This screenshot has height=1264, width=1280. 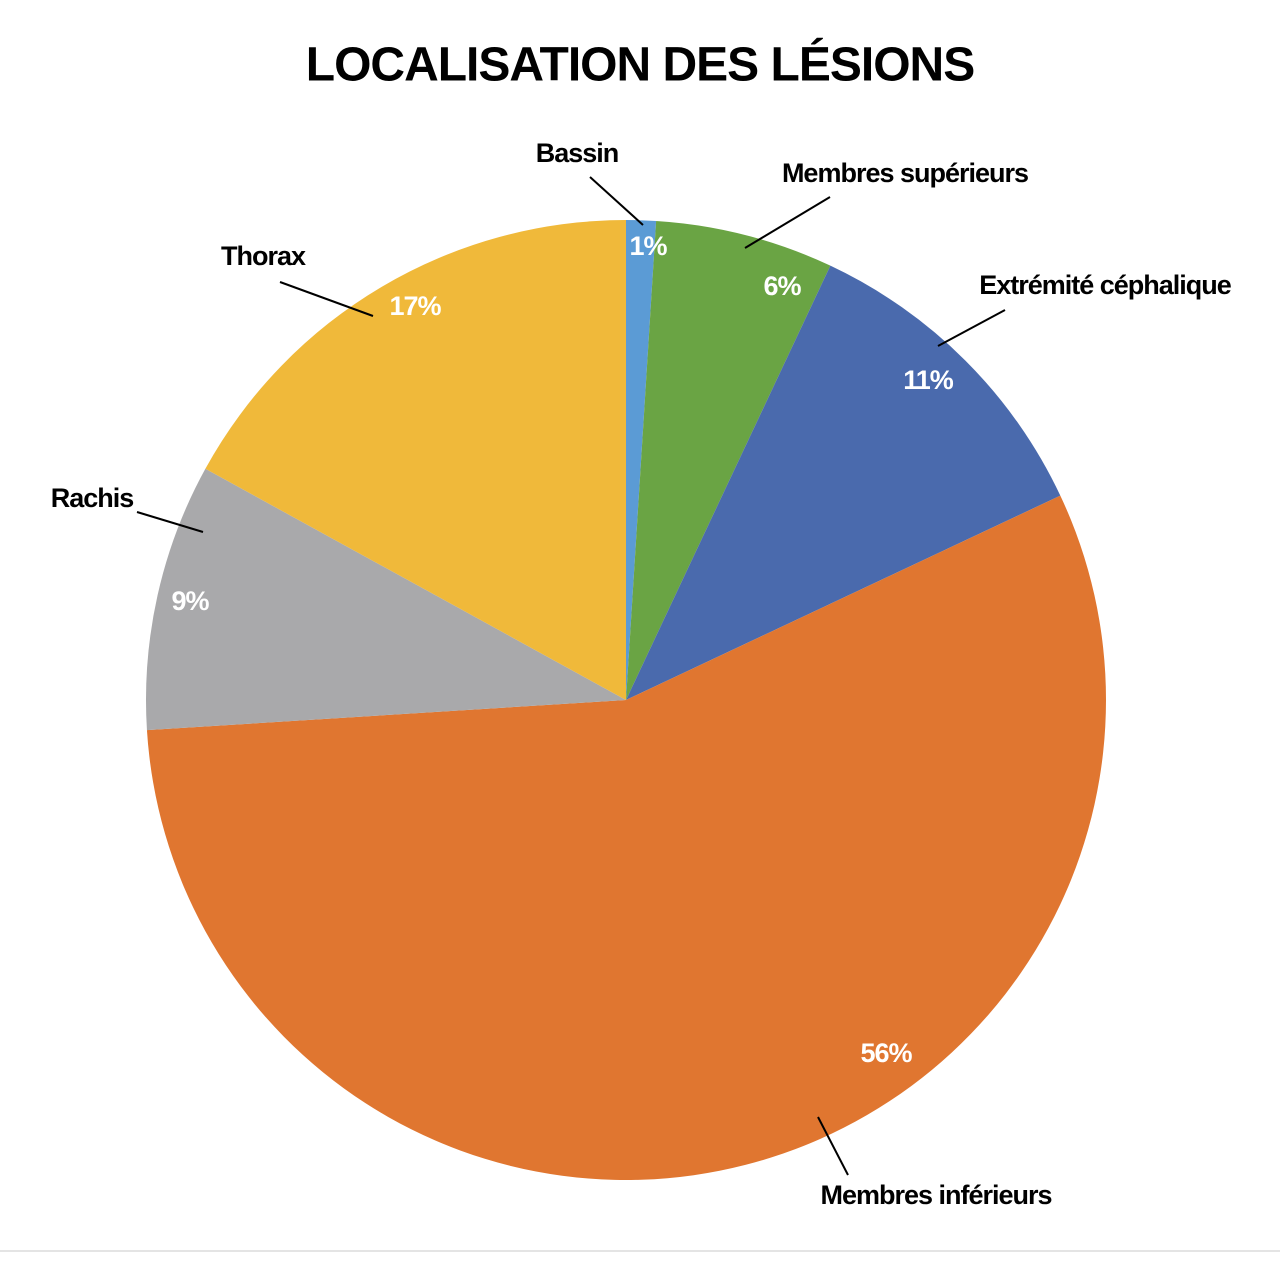 I want to click on value-label: 9%, so click(x=190, y=601).